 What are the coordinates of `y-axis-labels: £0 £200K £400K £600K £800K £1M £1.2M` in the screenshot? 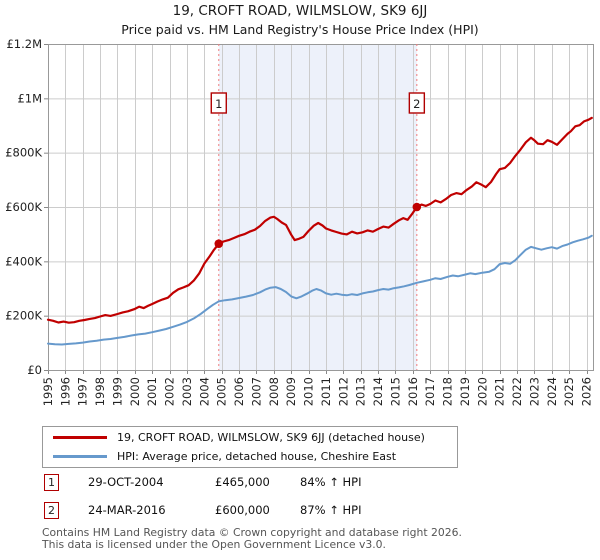 It's located at (23, 207).